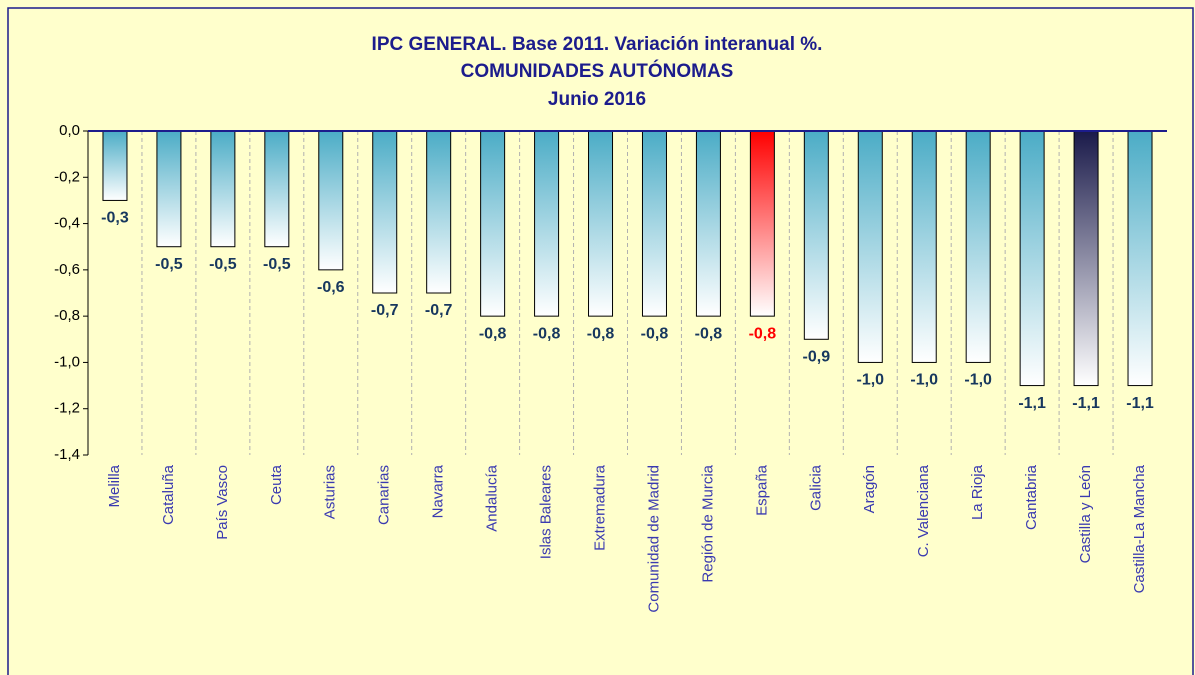  Describe the element at coordinates (114, 485) in the screenshot. I see `x-tick-label: Melilla` at that location.